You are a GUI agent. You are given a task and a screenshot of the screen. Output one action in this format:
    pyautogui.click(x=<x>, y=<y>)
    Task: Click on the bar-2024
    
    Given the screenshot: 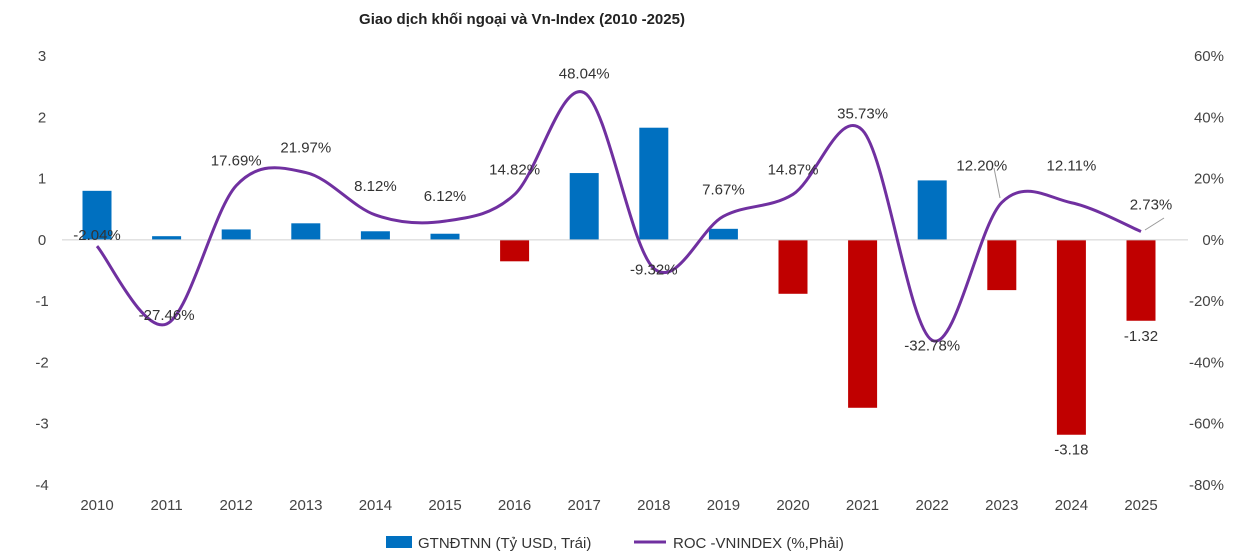 What is the action you would take?
    pyautogui.click(x=1071, y=337)
    